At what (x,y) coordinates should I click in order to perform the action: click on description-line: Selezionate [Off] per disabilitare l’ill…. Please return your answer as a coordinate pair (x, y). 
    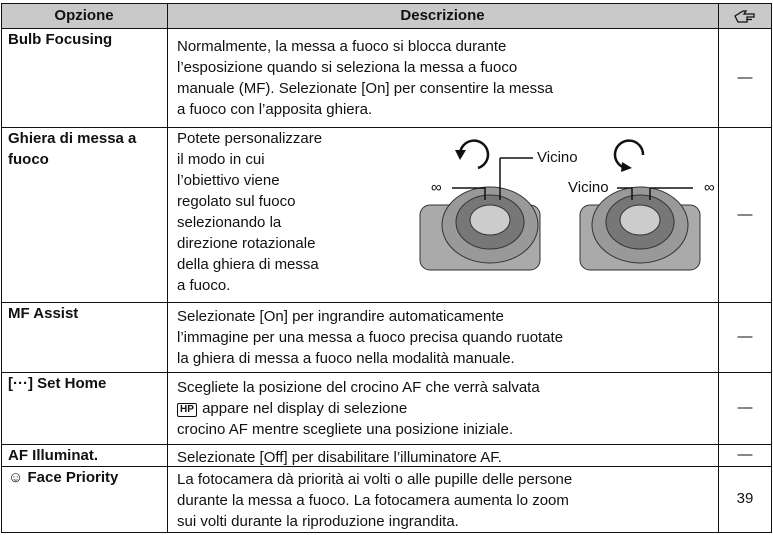
    Looking at the image, I should click on (339, 457).